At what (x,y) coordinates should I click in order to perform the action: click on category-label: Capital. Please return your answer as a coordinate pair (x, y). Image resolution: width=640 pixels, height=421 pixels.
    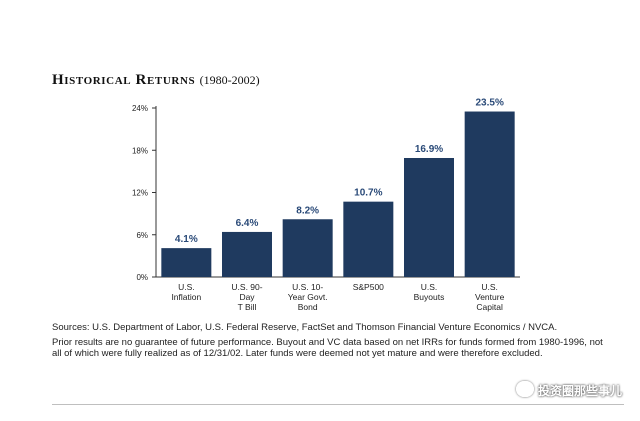
    Looking at the image, I should click on (489, 307).